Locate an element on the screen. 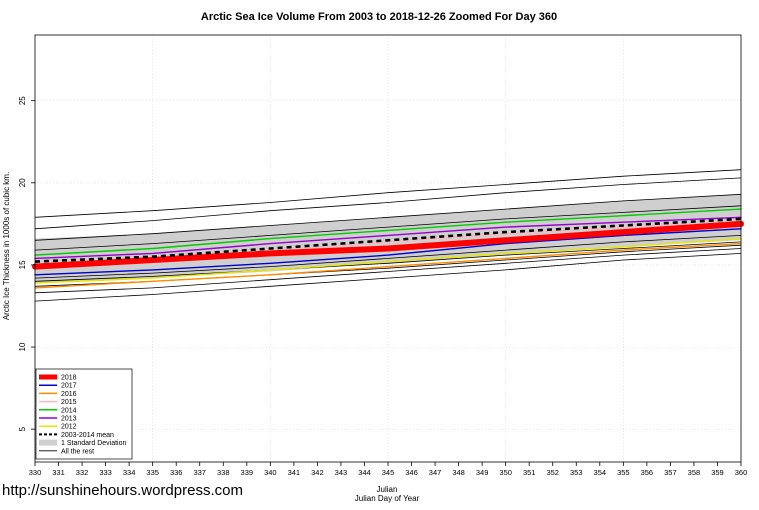 The image size is (759, 510). x-tick-label: 360 is located at coordinates (741, 472).